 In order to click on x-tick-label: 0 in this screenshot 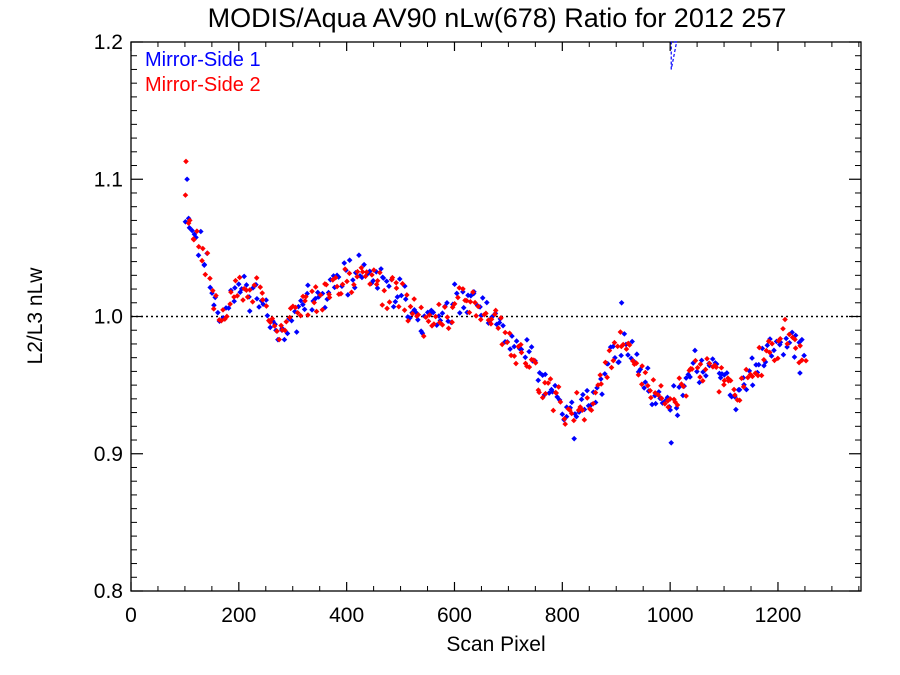, I will do `click(131, 615)`.